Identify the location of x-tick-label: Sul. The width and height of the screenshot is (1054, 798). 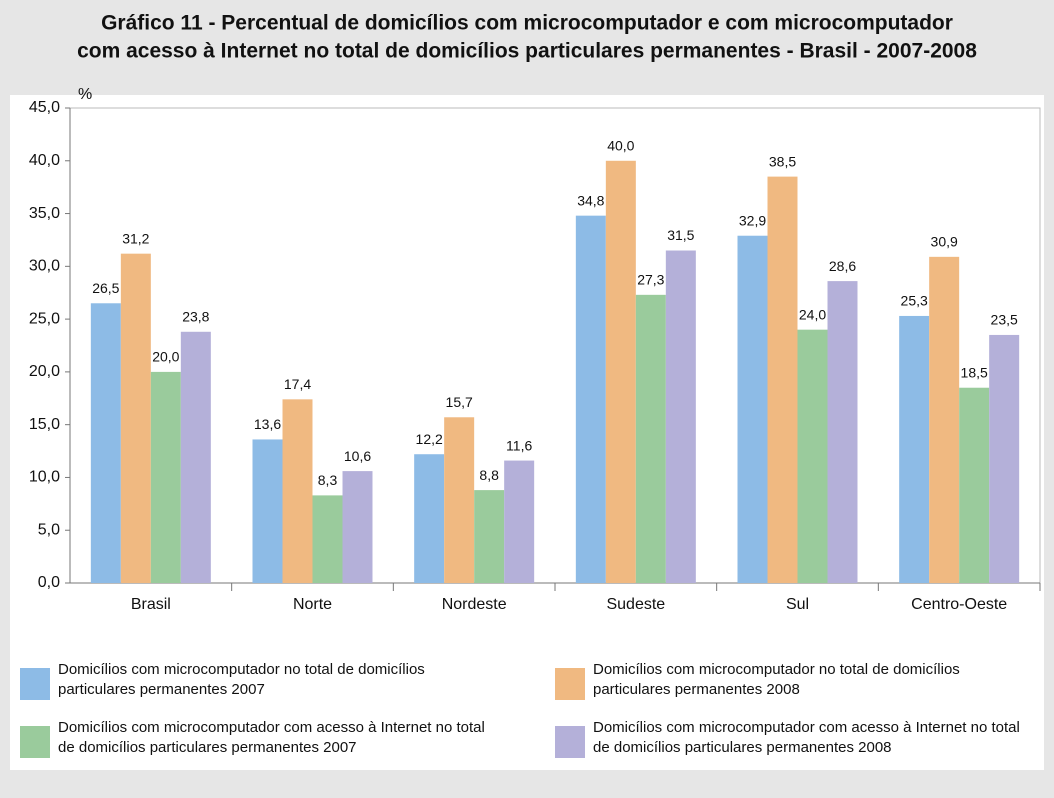
(797, 604).